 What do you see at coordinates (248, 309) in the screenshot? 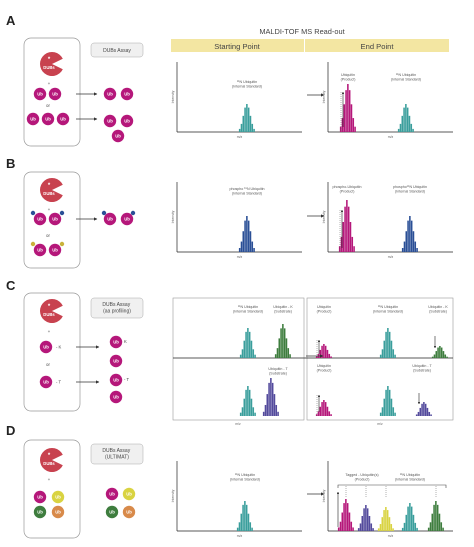
I see `panel-c-start-label-standard: ¹⁵N Ubiquitin (Internal Standard)` at bounding box center [248, 309].